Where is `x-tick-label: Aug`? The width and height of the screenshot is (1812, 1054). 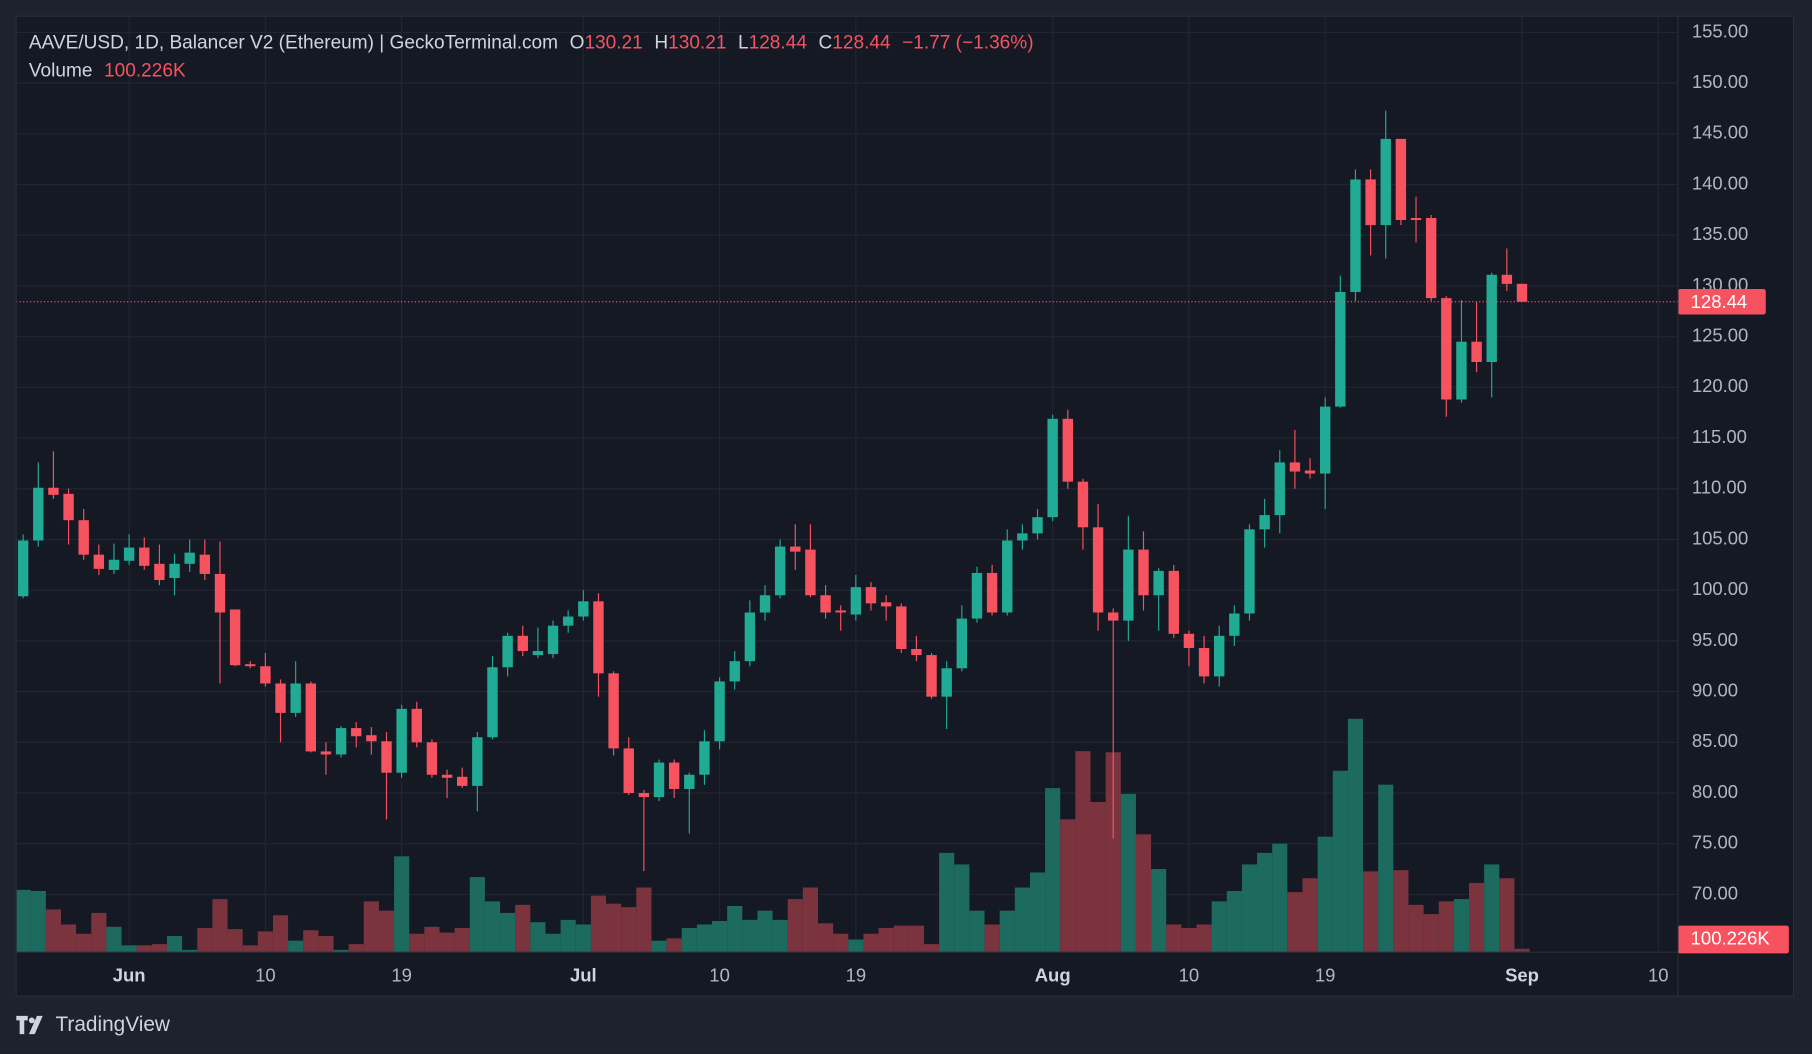
x-tick-label: Aug is located at coordinates (1053, 974).